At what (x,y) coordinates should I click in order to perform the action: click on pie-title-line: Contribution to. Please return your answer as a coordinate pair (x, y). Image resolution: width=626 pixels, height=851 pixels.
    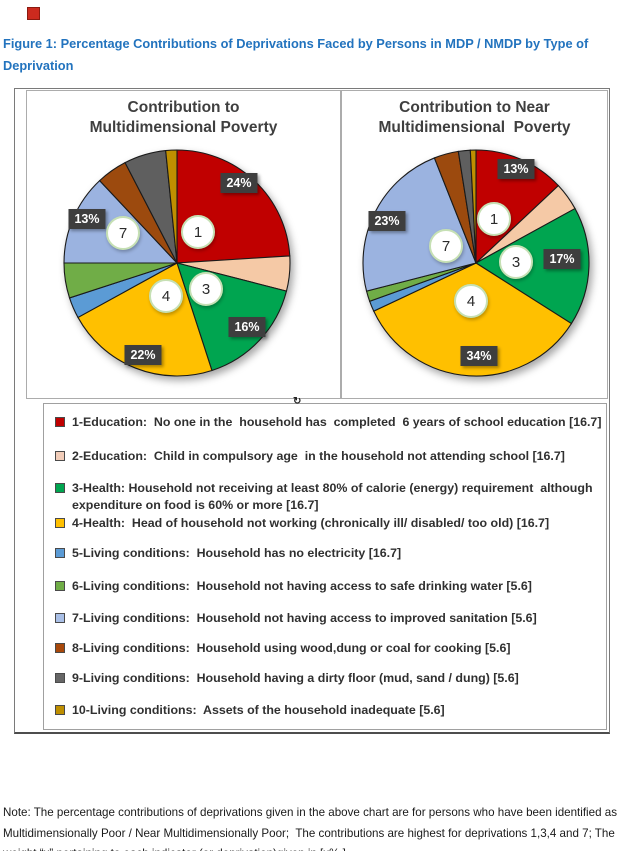
    Looking at the image, I should click on (183, 107).